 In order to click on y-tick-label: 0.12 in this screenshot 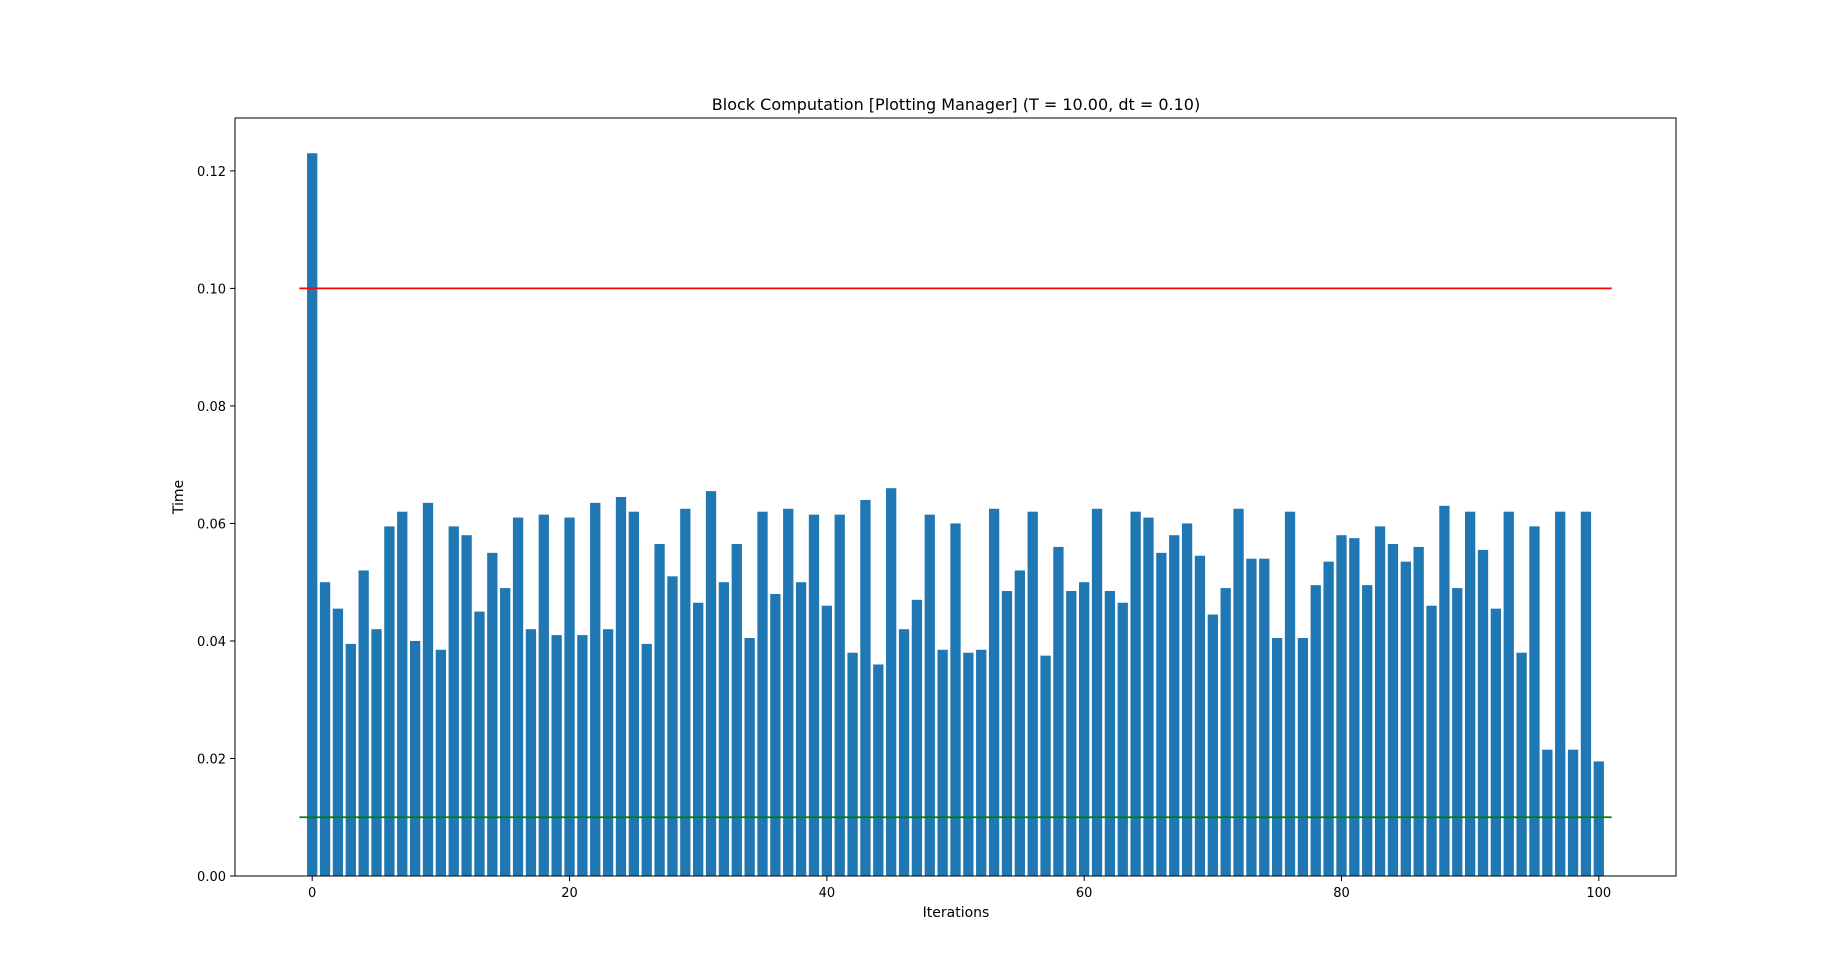, I will do `click(211, 172)`.